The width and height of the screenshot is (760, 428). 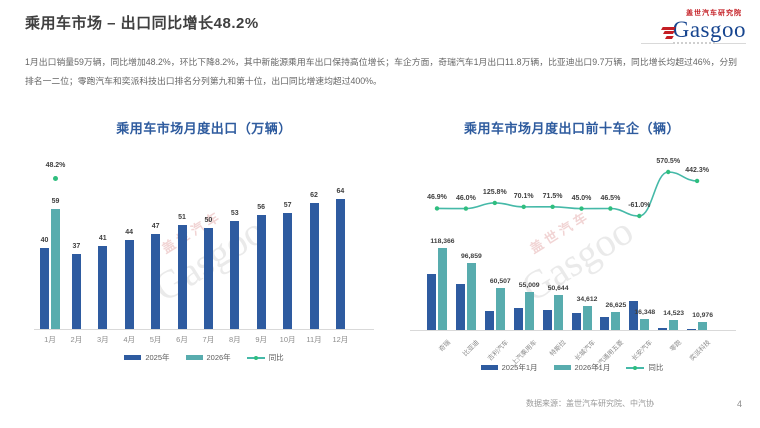 What do you see at coordinates (208, 278) in the screenshot?
I see `bar-2025-7月` at bounding box center [208, 278].